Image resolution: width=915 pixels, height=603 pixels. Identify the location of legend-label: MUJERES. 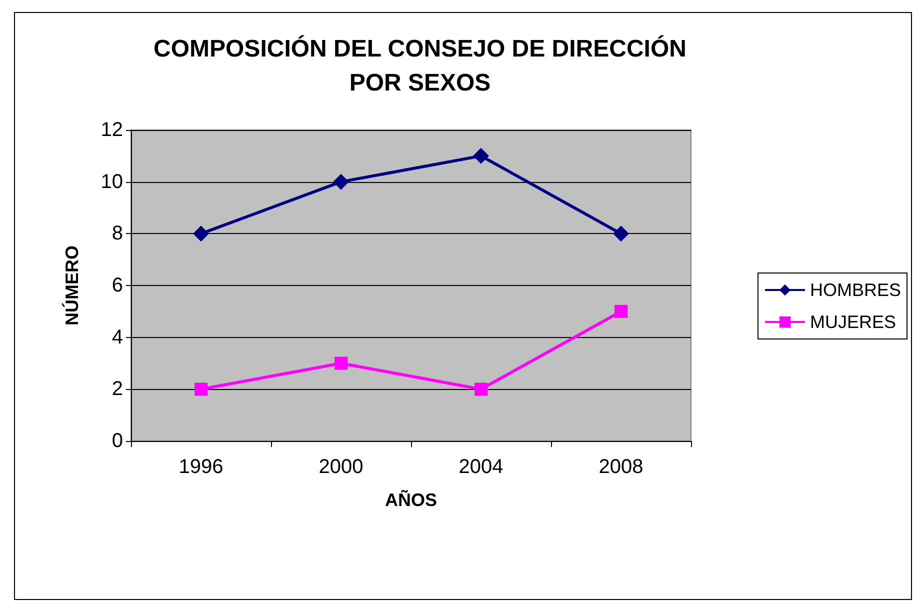
(853, 322).